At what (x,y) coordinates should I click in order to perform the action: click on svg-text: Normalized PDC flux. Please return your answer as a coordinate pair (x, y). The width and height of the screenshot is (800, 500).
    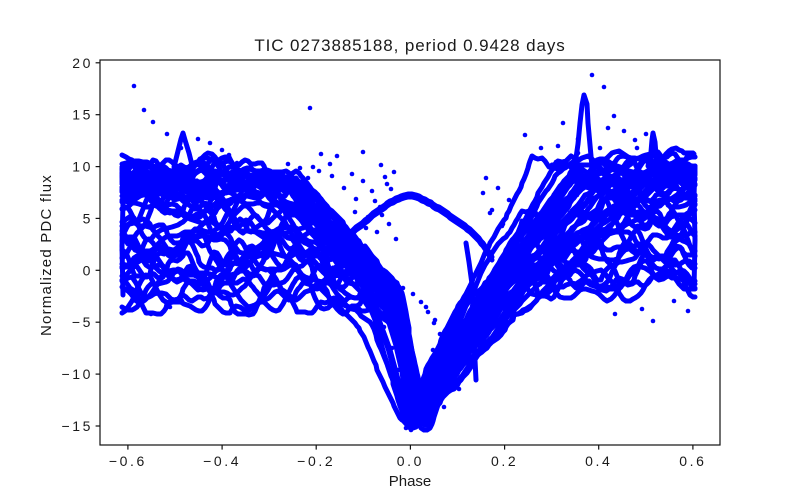
    Looking at the image, I should click on (46, 255).